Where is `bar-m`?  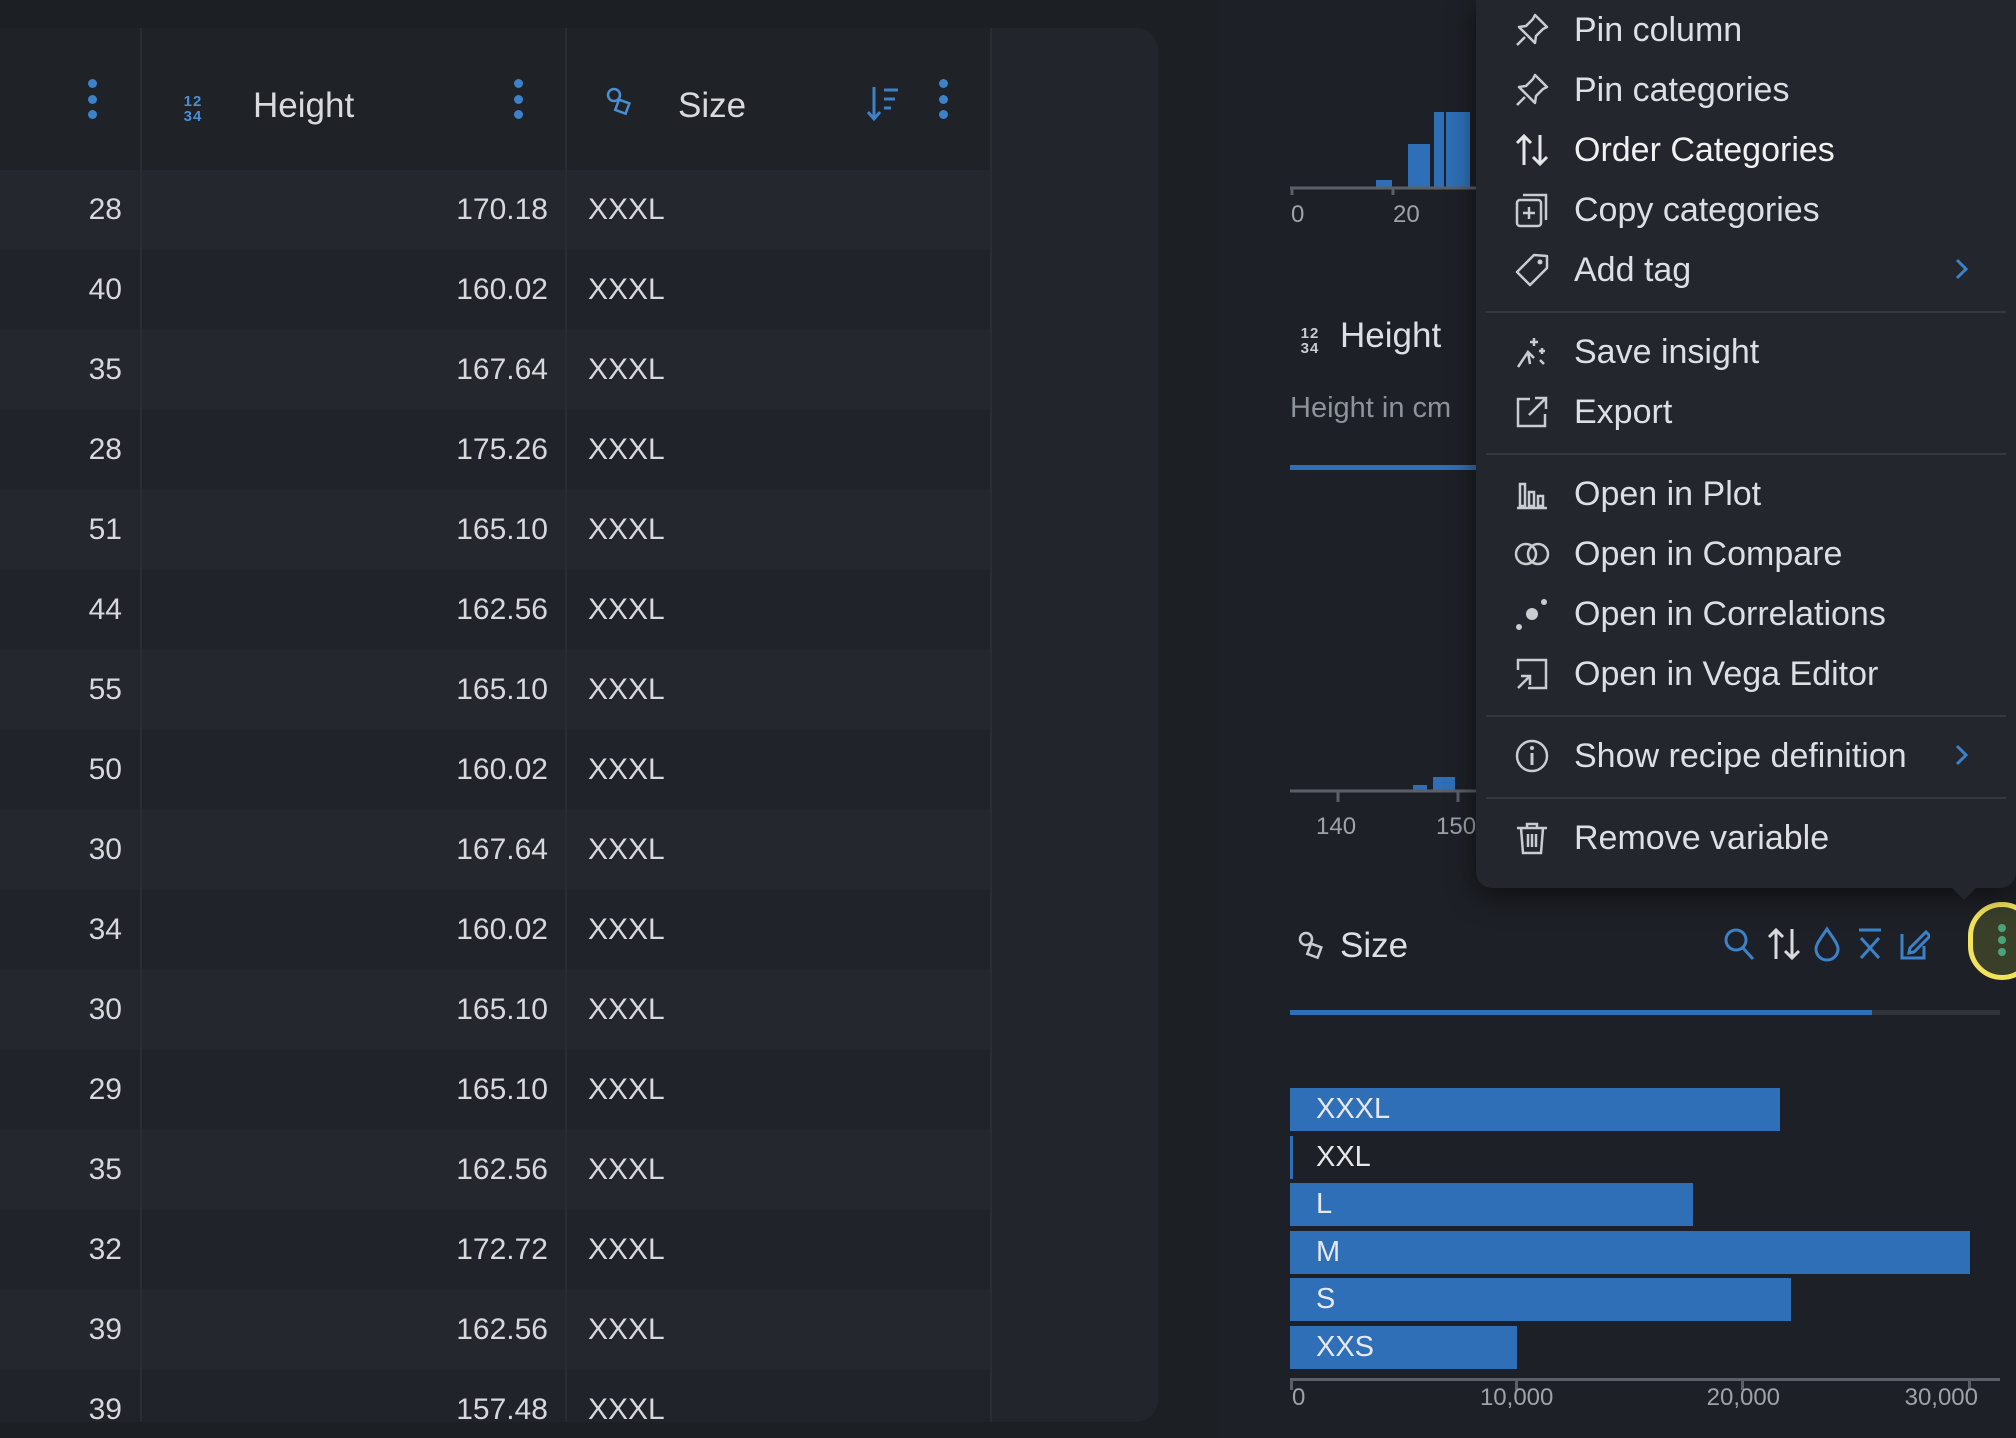 bar-m is located at coordinates (1630, 1252).